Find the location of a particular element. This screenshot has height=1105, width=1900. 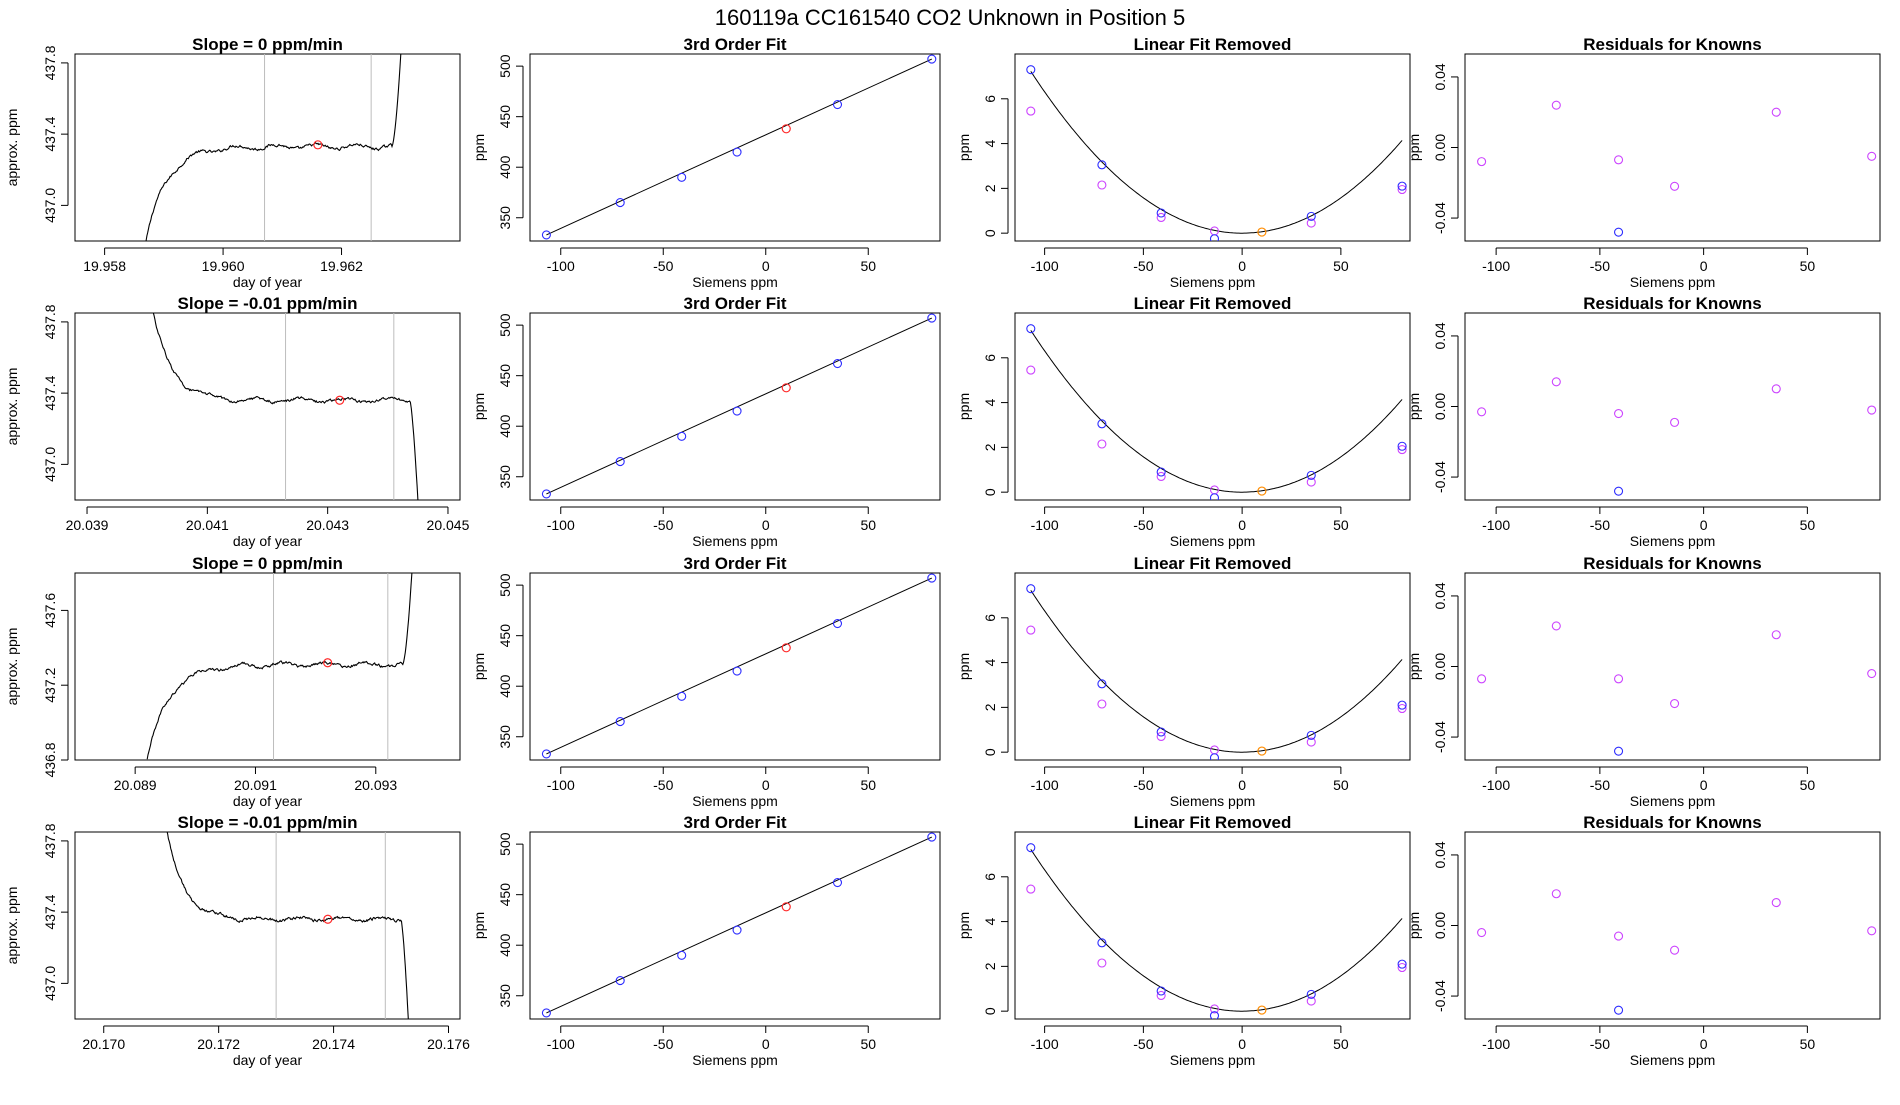

data-trace is located at coordinates (273, 147).